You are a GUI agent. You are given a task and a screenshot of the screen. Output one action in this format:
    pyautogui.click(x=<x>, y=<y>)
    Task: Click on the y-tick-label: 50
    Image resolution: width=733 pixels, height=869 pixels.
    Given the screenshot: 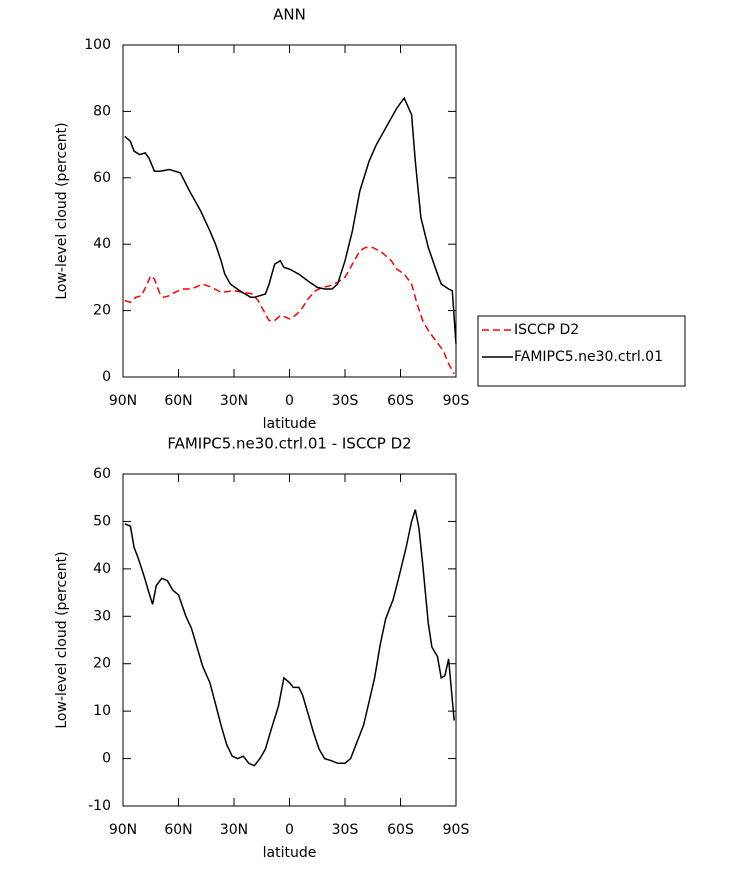 What is the action you would take?
    pyautogui.click(x=102, y=521)
    